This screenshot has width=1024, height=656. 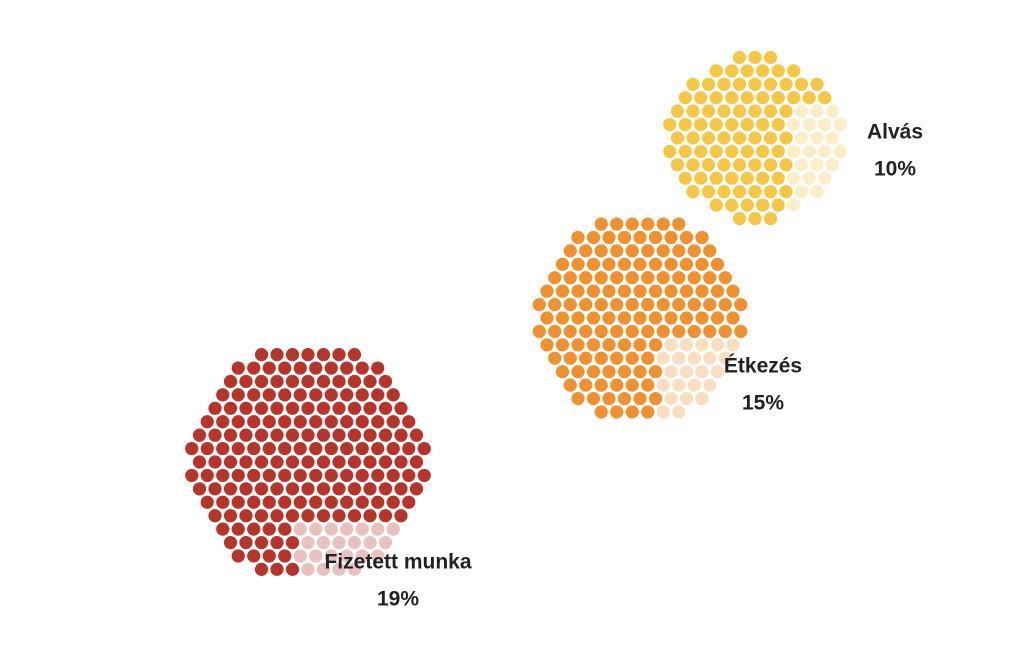 I want to click on category-label: Alvás, so click(x=895, y=132).